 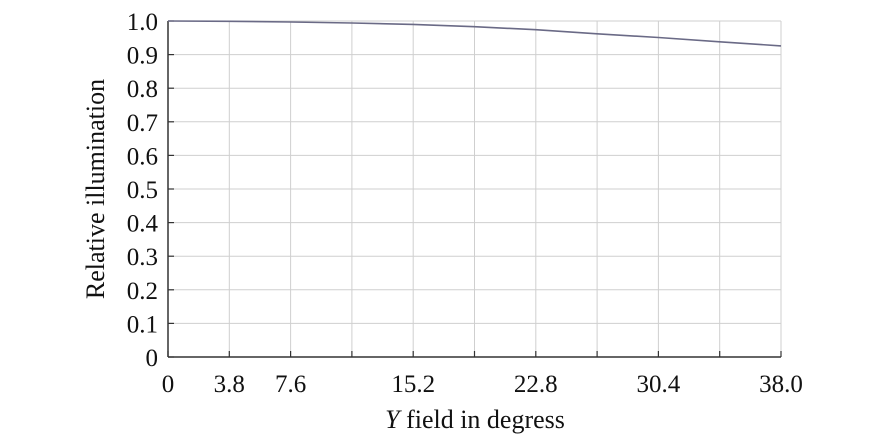 I want to click on x-tick-label: 38.0, so click(x=781, y=384).